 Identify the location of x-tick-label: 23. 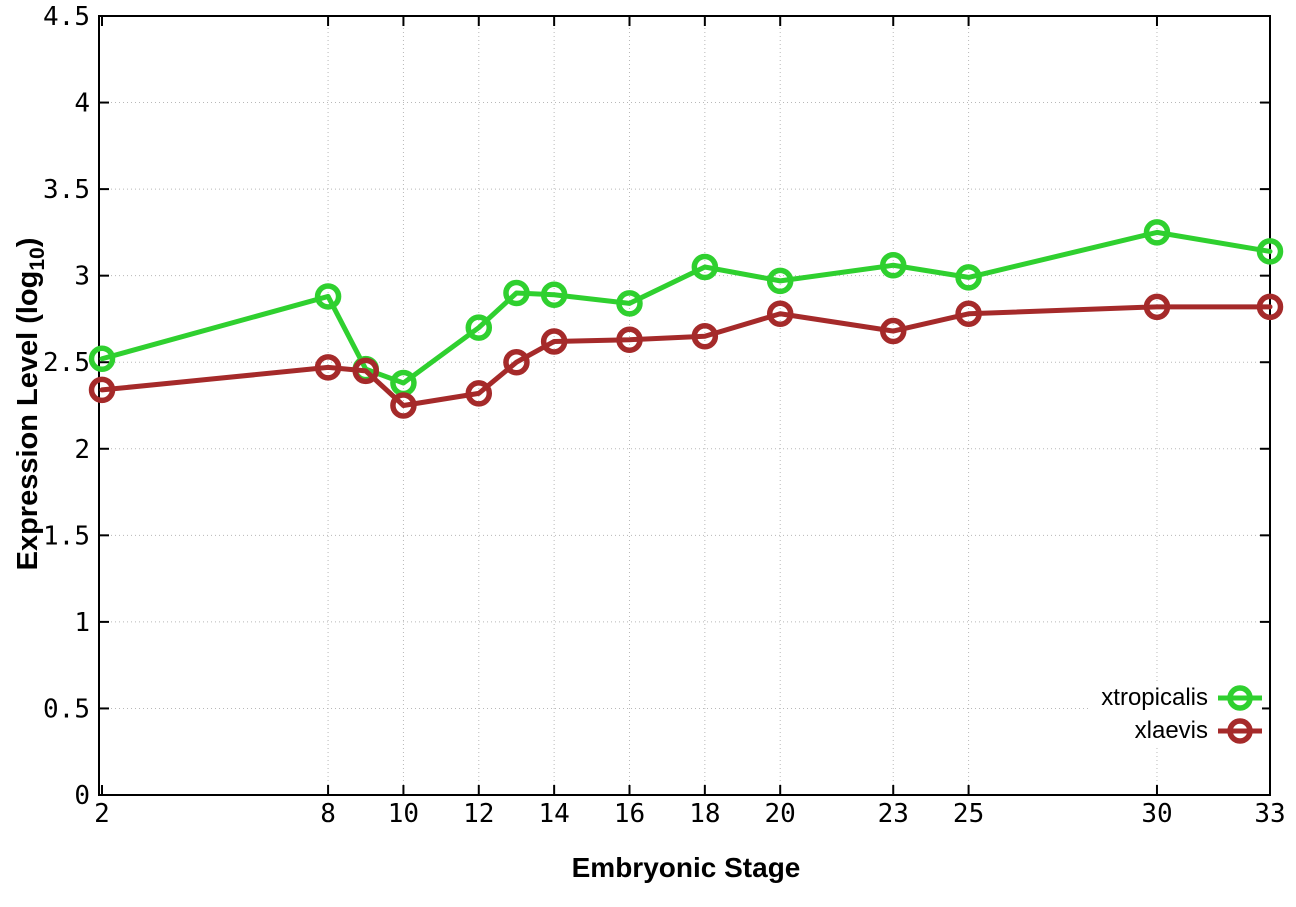
(893, 814).